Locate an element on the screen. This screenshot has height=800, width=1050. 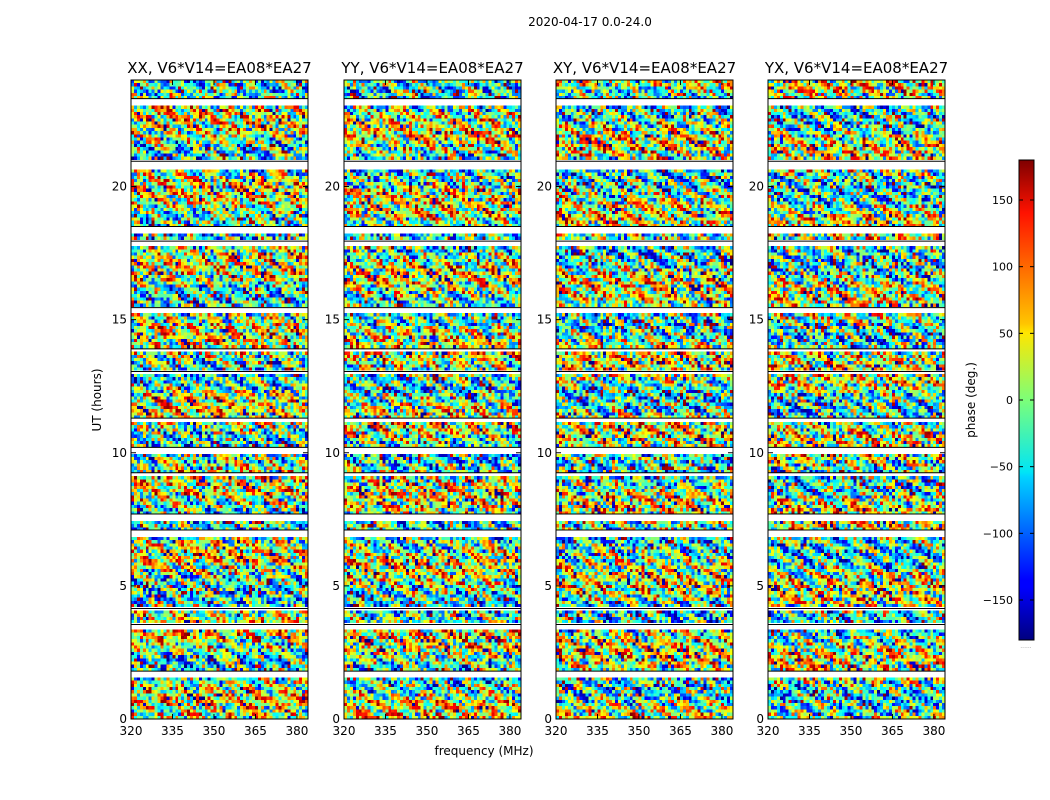
colorbar-tick-label: −100 is located at coordinates (998, 533).